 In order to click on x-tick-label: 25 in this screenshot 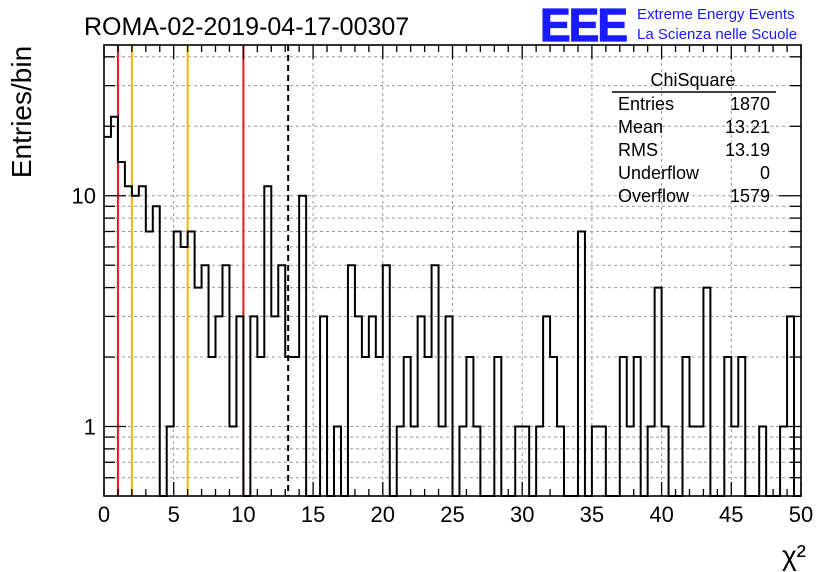, I will do `click(452, 514)`.